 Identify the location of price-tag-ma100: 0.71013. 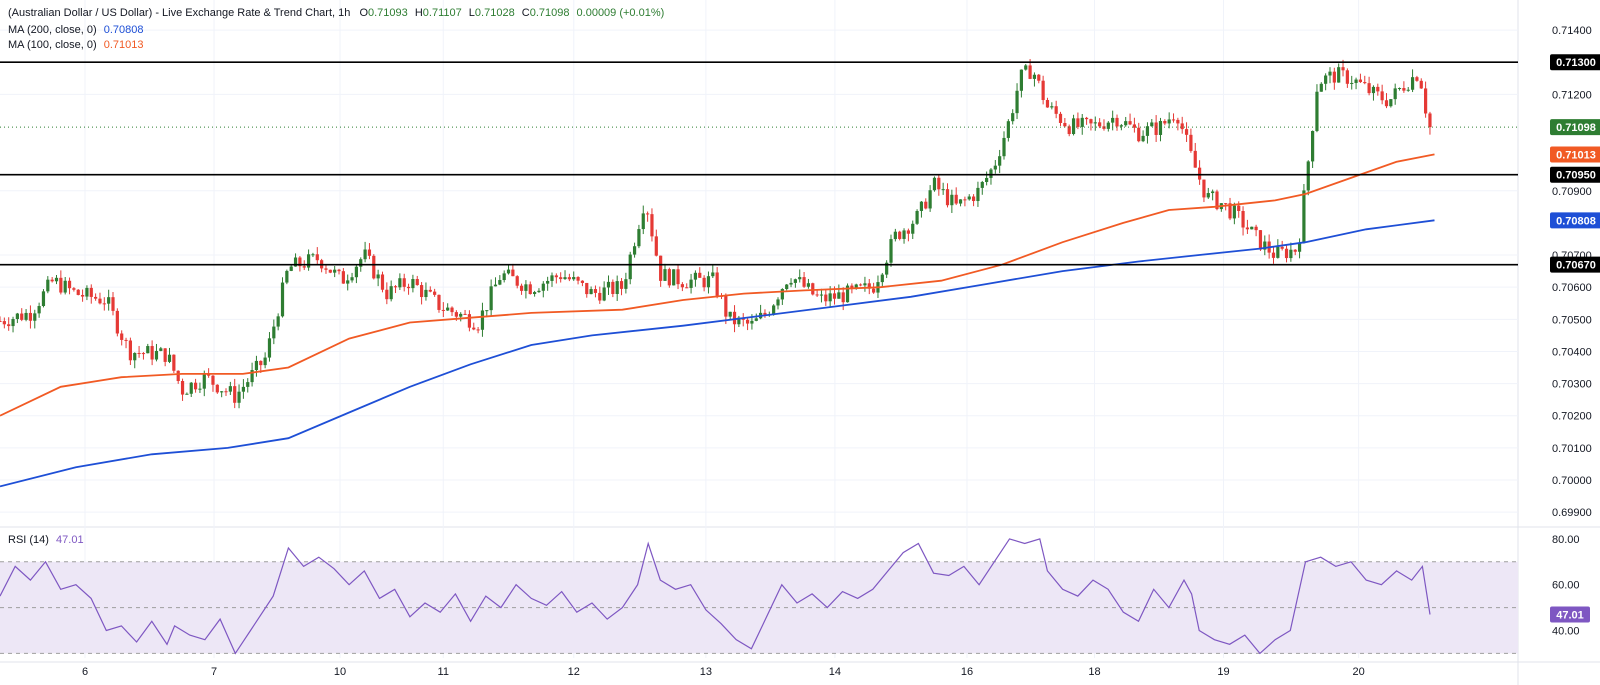
(1575, 154).